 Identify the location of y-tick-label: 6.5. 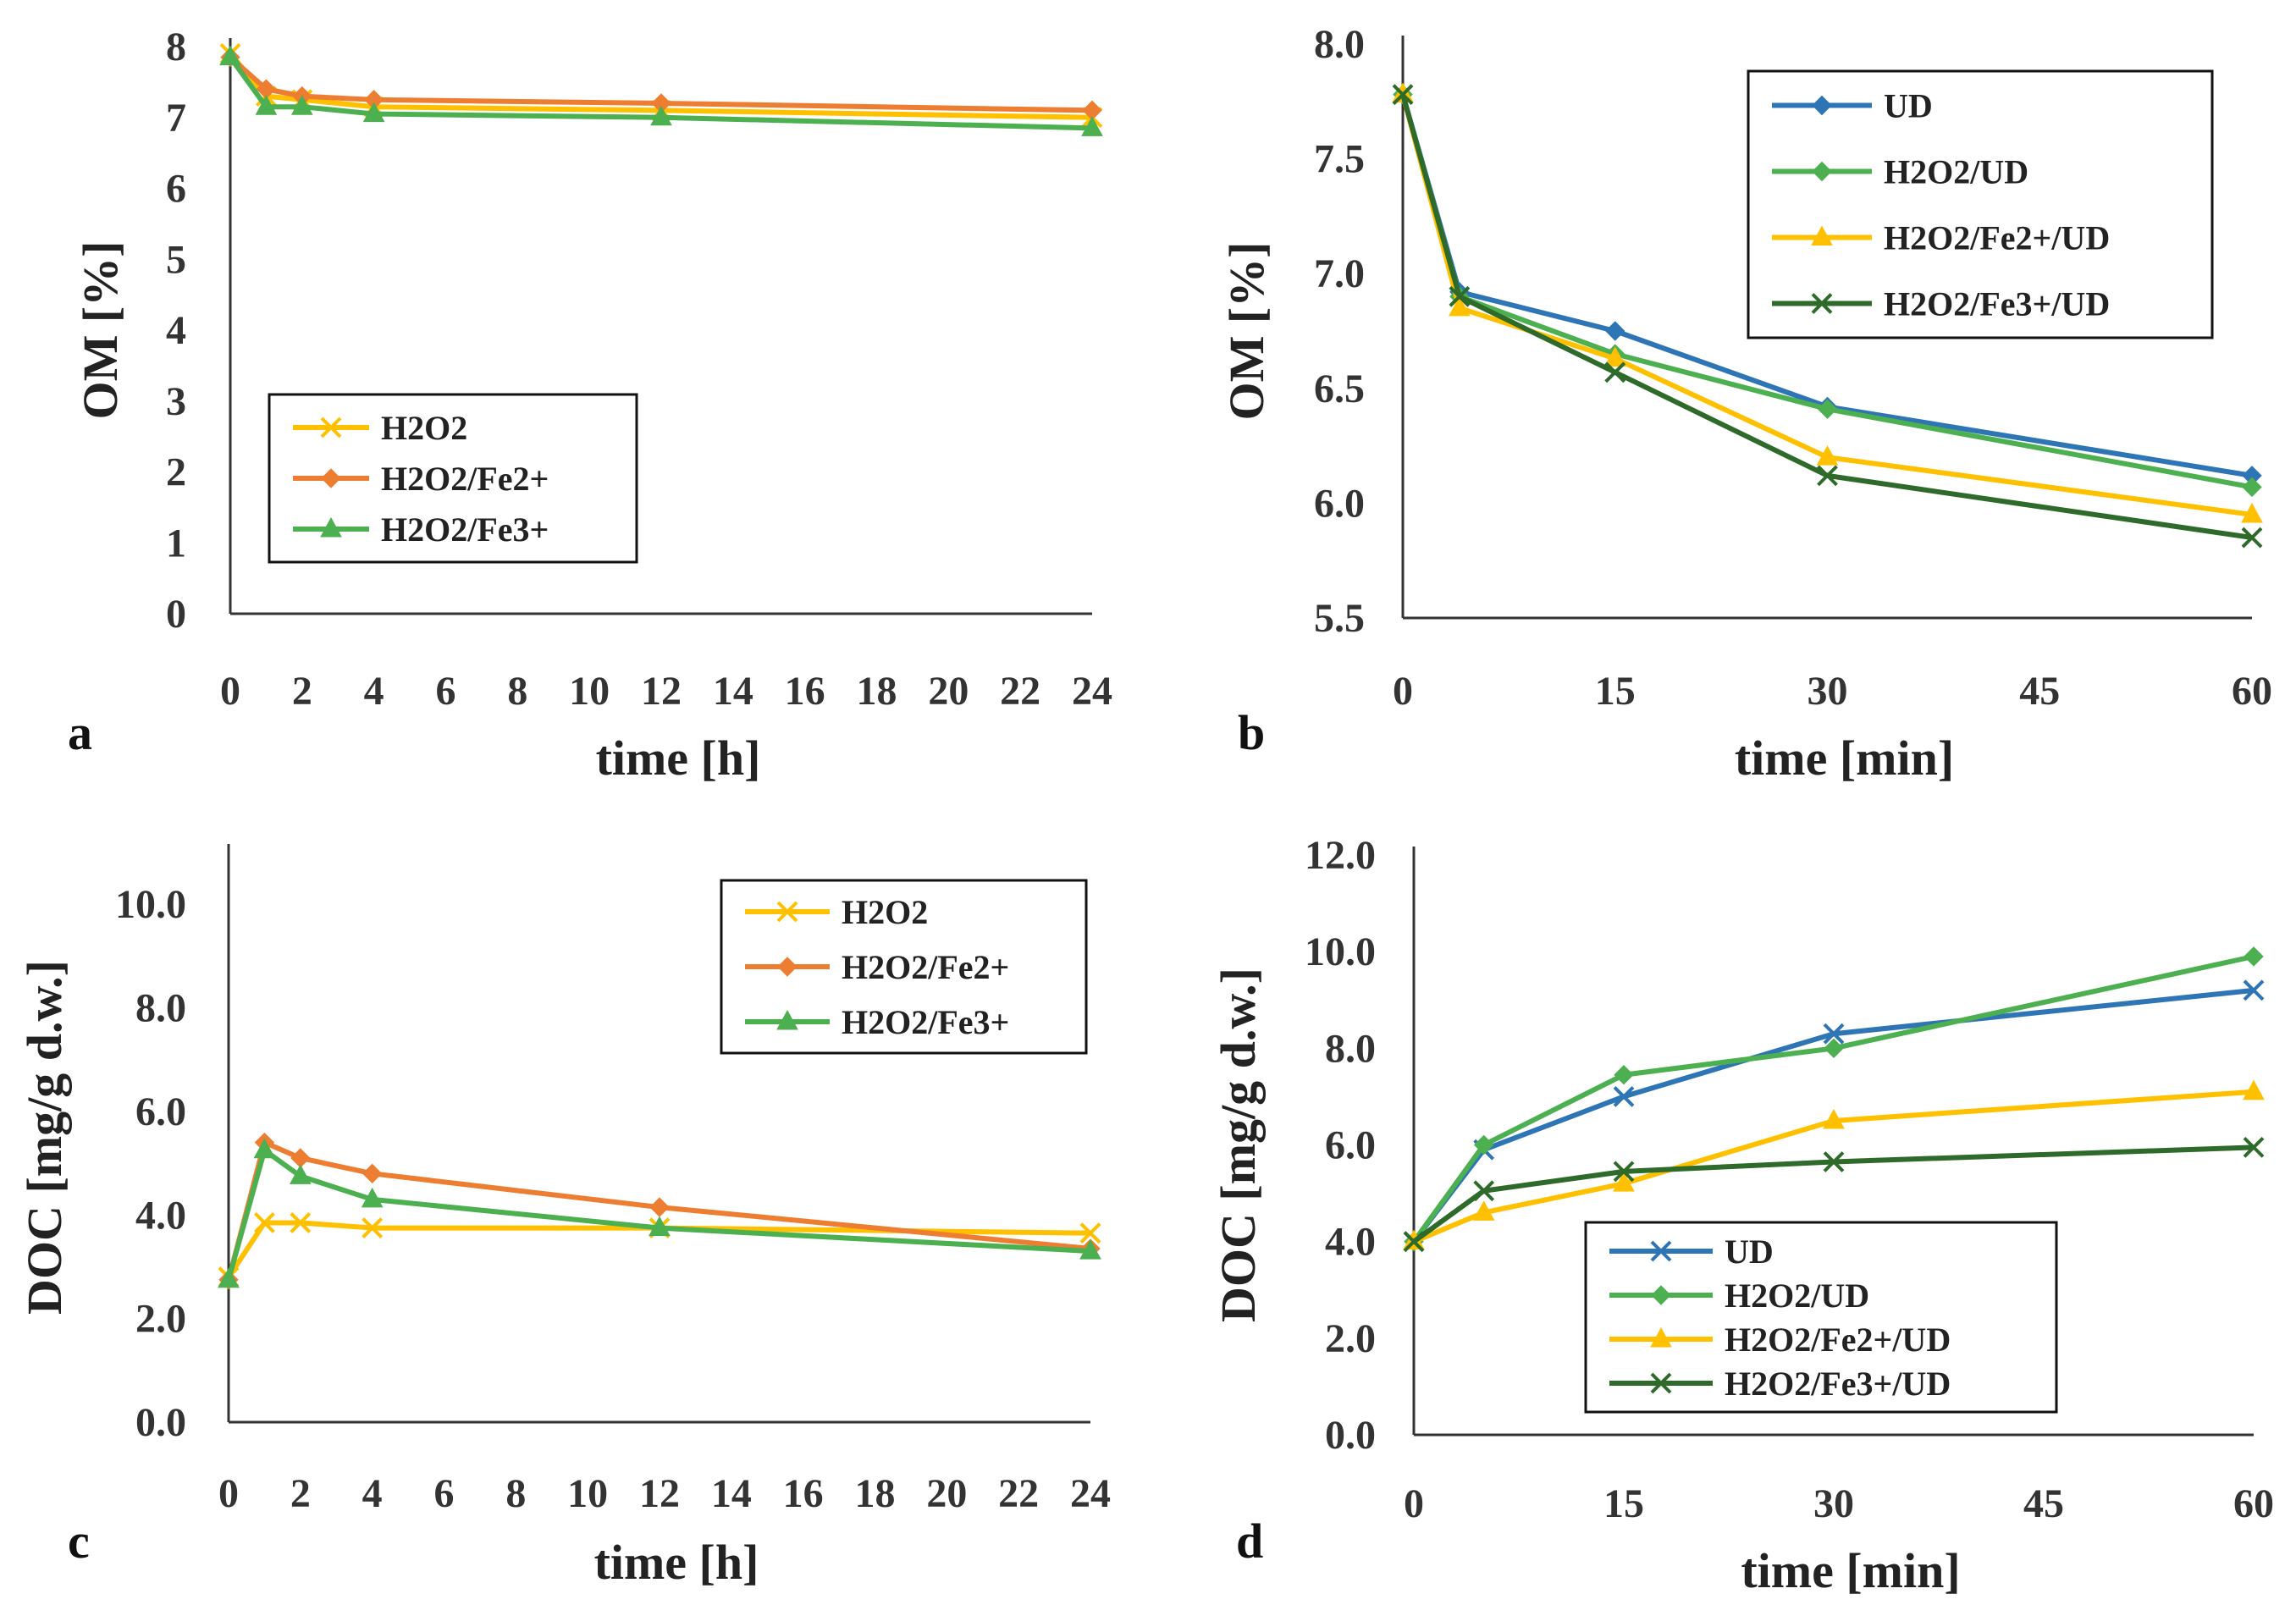
(1339, 389).